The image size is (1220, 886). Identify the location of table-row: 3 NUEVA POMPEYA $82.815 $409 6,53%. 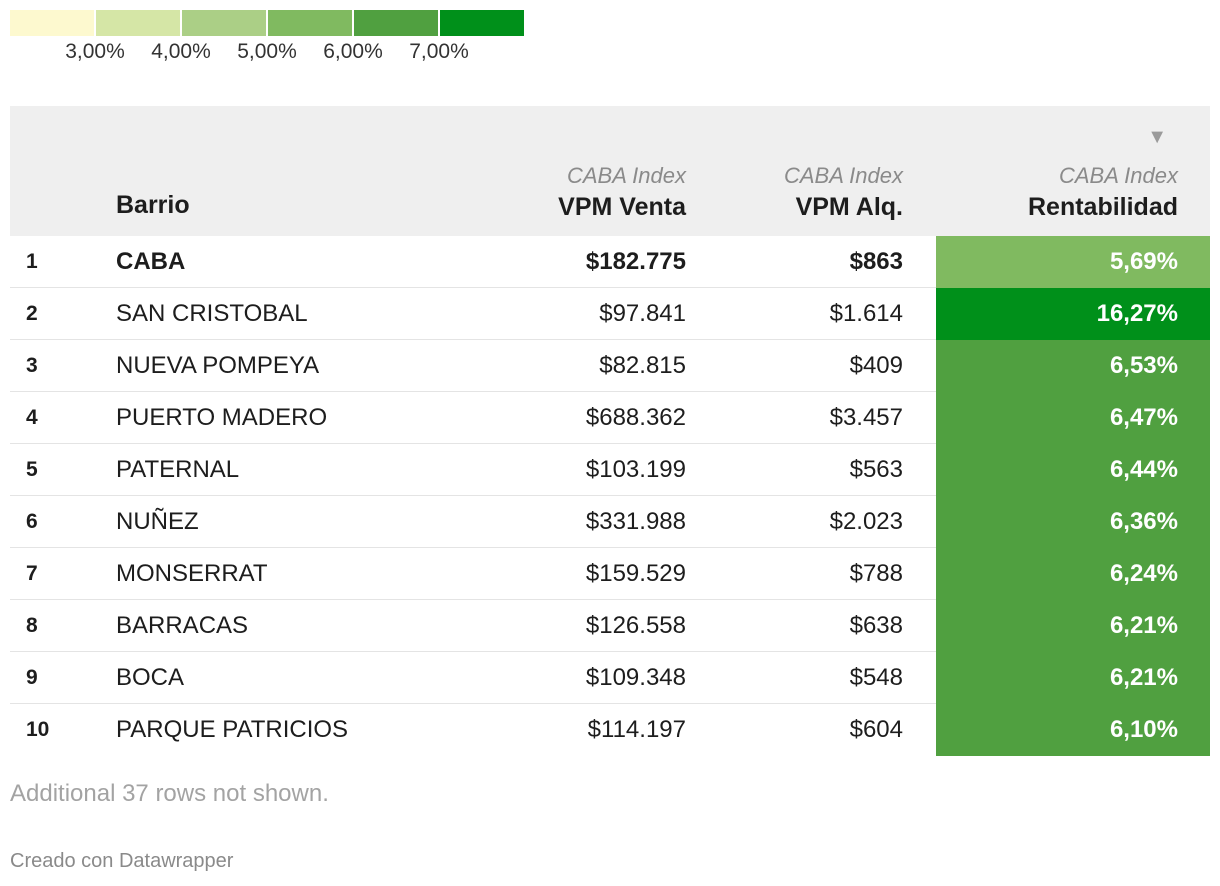
(610, 366).